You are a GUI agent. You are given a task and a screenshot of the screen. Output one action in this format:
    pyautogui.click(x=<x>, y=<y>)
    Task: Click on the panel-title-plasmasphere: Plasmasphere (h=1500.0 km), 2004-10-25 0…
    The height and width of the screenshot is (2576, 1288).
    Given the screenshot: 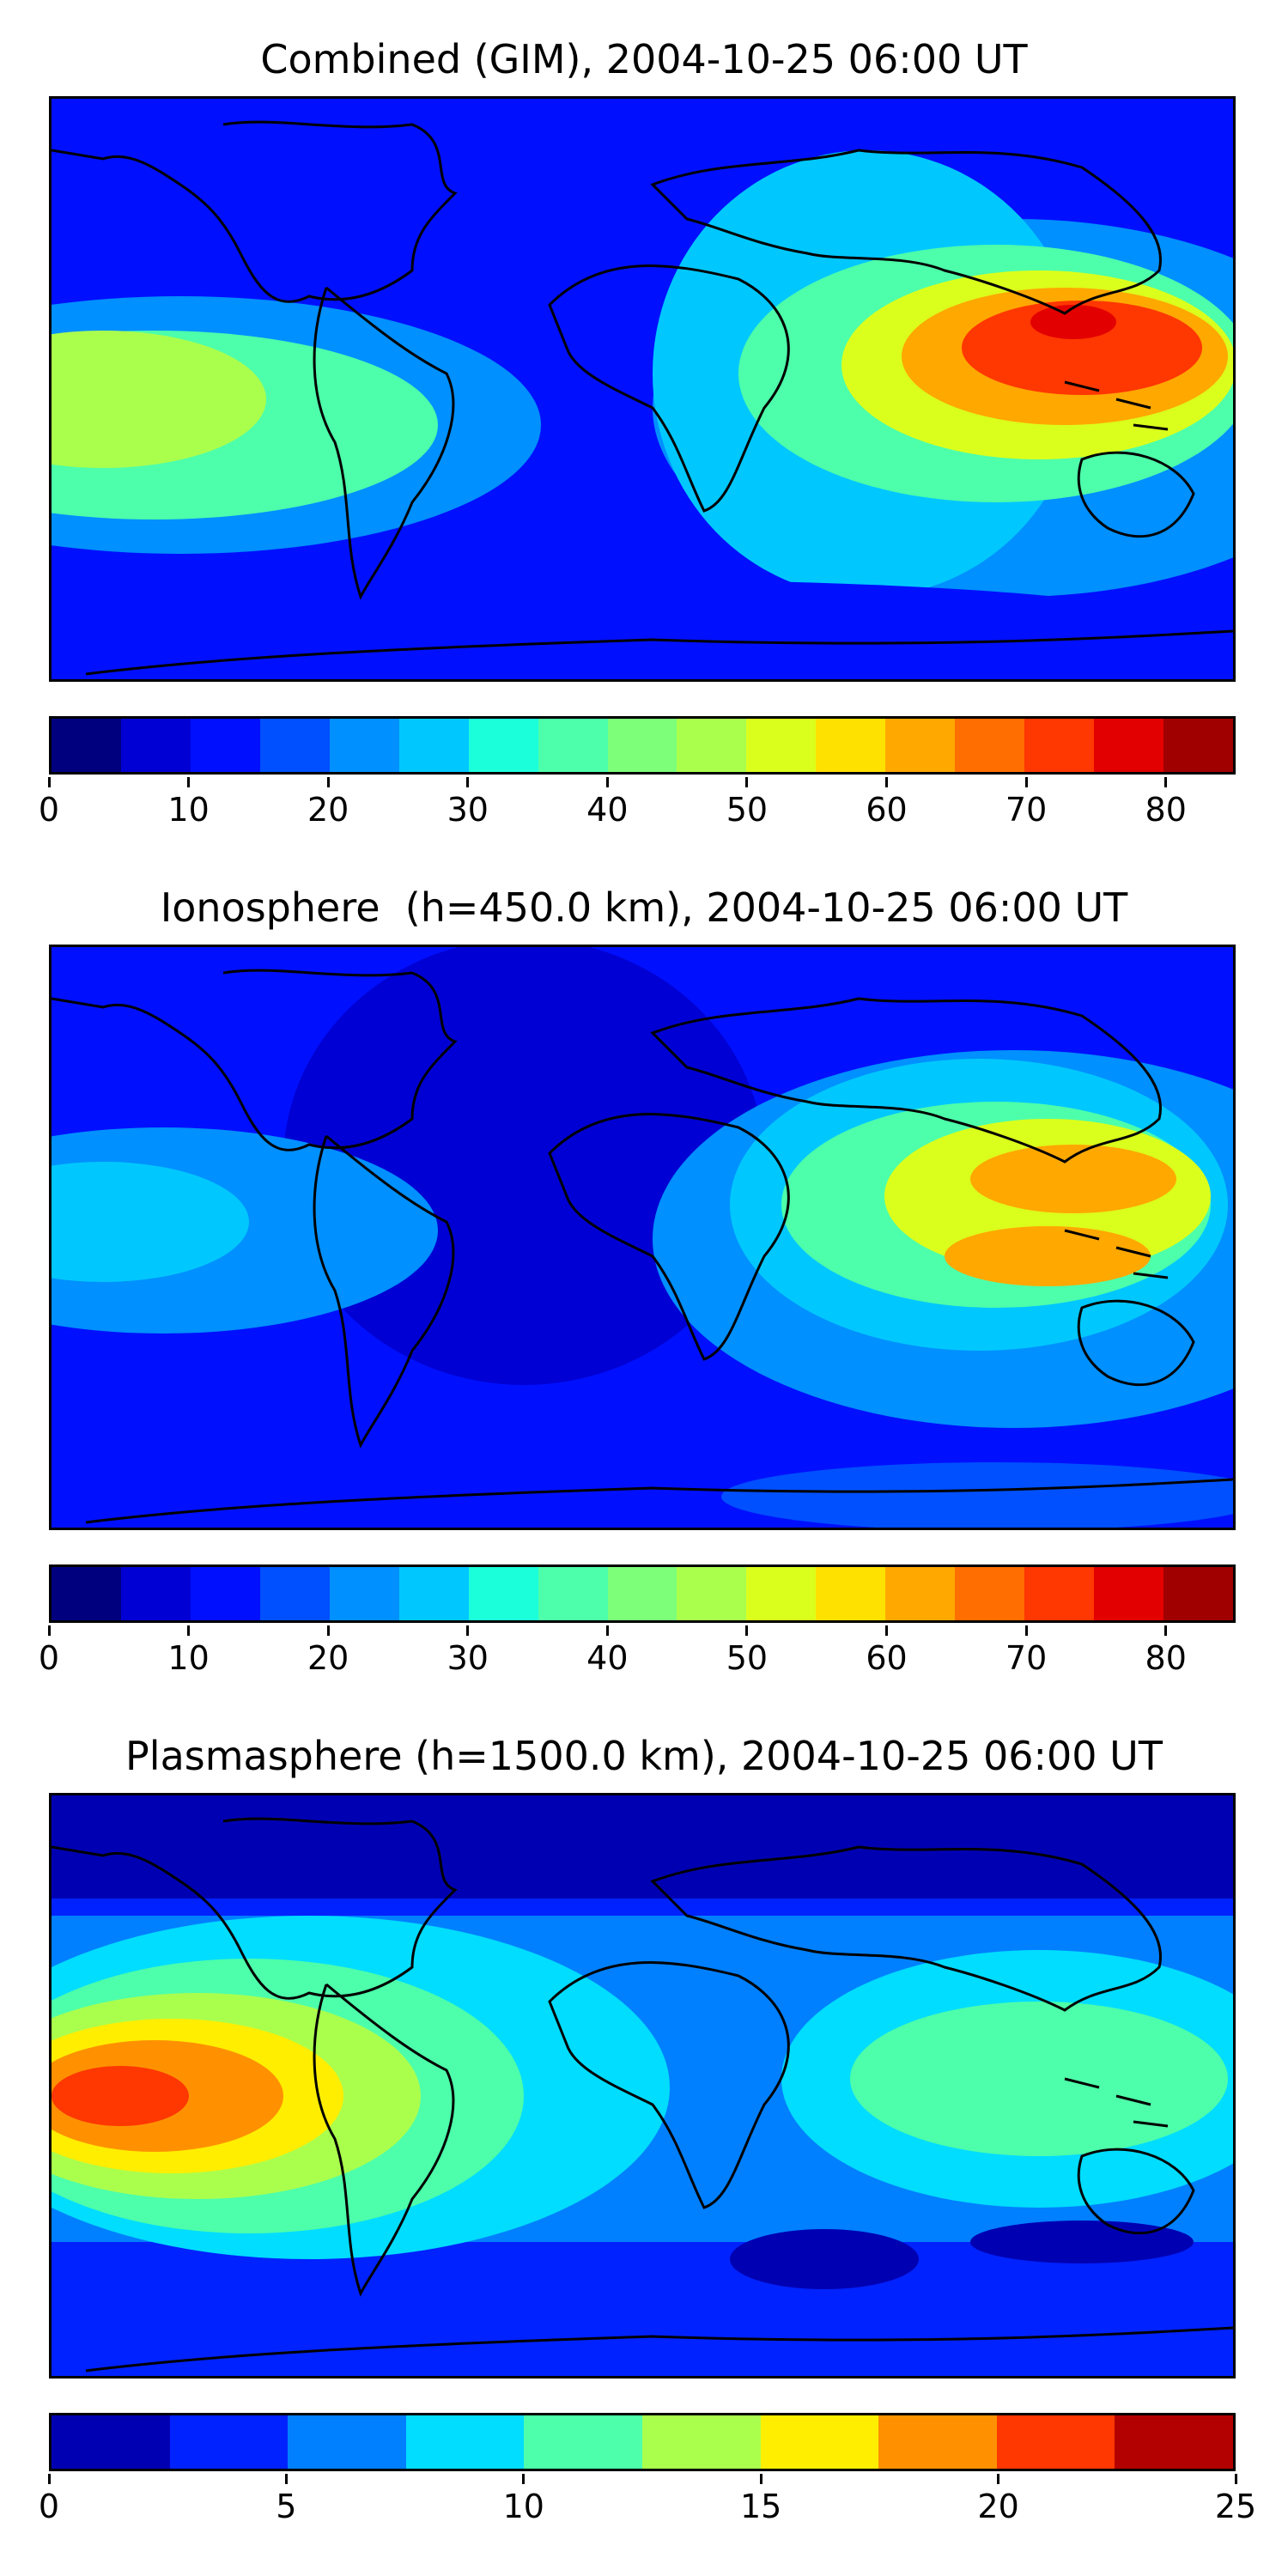 What is the action you would take?
    pyautogui.click(x=644, y=1756)
    